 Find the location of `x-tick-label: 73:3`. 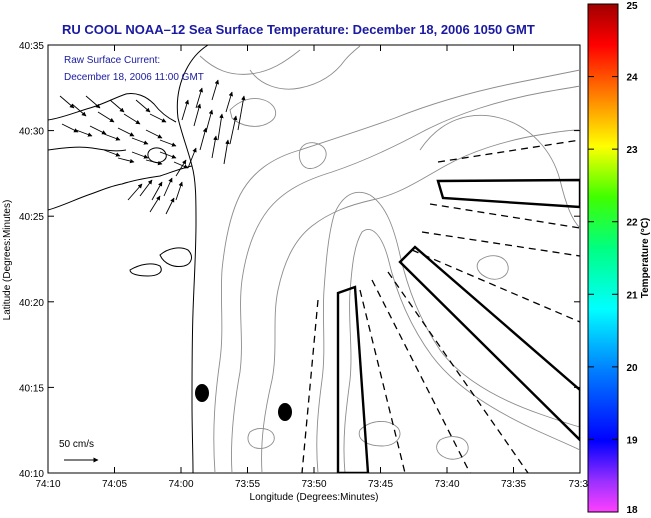

x-tick-label: 73:3 is located at coordinates (579, 484).